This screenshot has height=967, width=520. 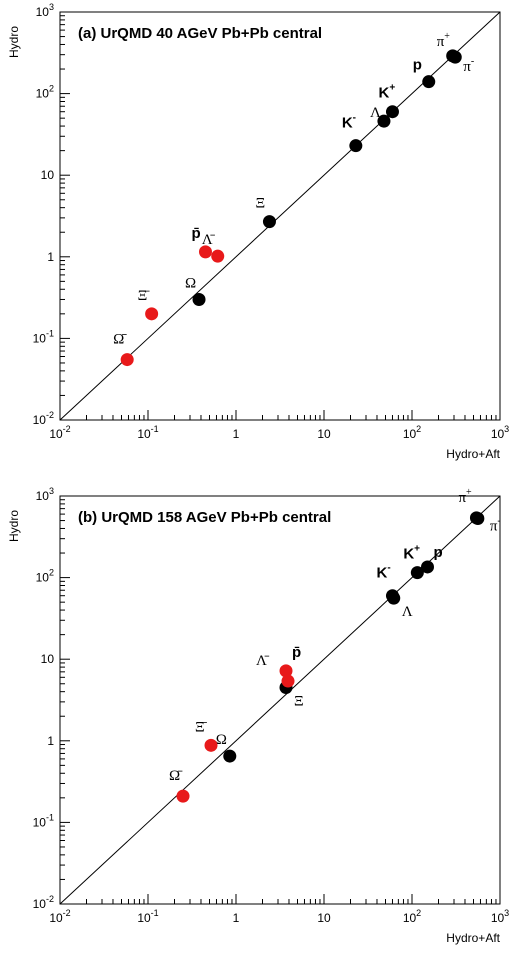 I want to click on chart-title: (a) UrQMD 40 AGeV Pb+Pb central, so click(x=200, y=33).